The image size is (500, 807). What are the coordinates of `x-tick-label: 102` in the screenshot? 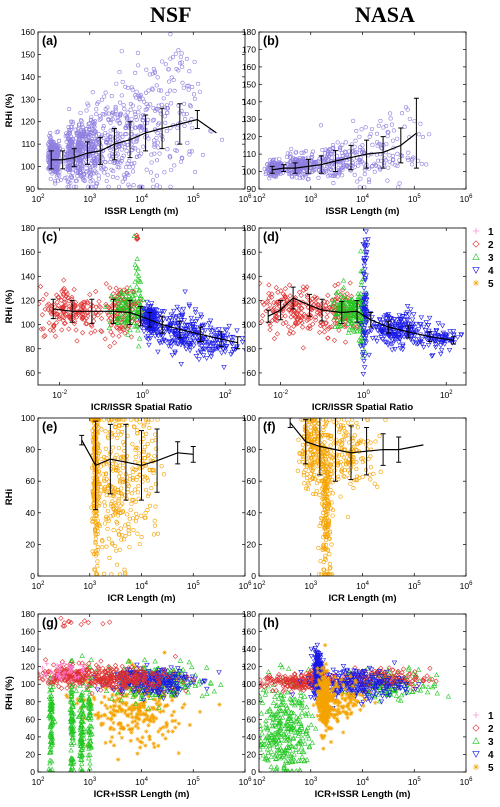 It's located at (38, 586).